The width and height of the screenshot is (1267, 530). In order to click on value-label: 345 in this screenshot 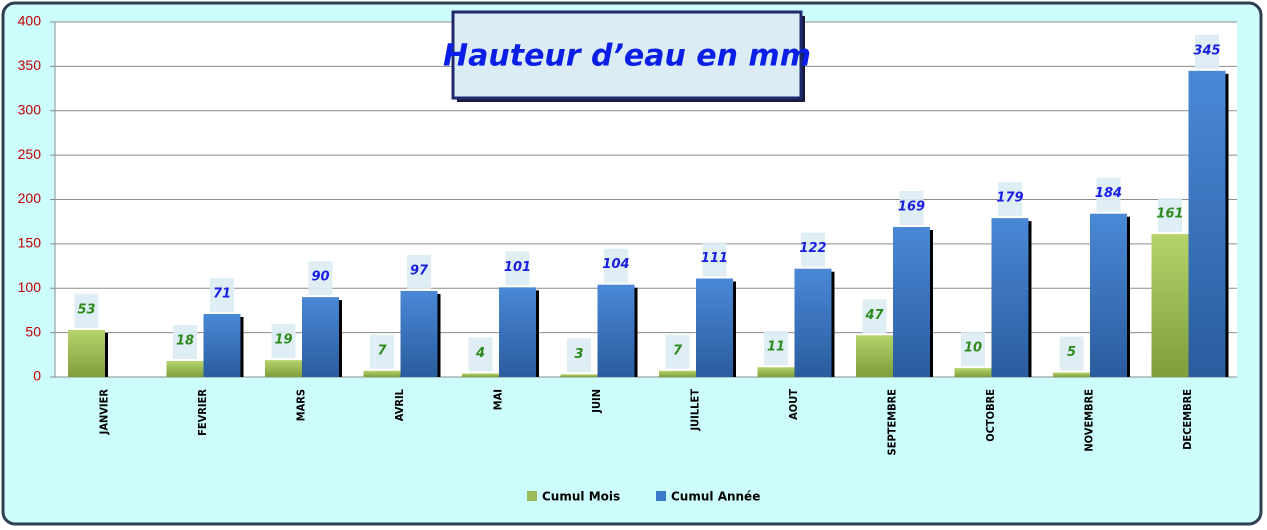, I will do `click(1206, 50)`.